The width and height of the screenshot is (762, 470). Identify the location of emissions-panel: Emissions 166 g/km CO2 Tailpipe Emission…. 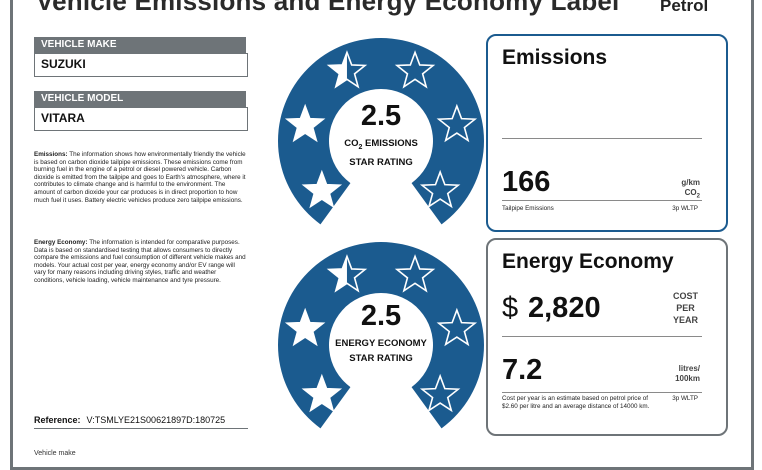
(607, 133).